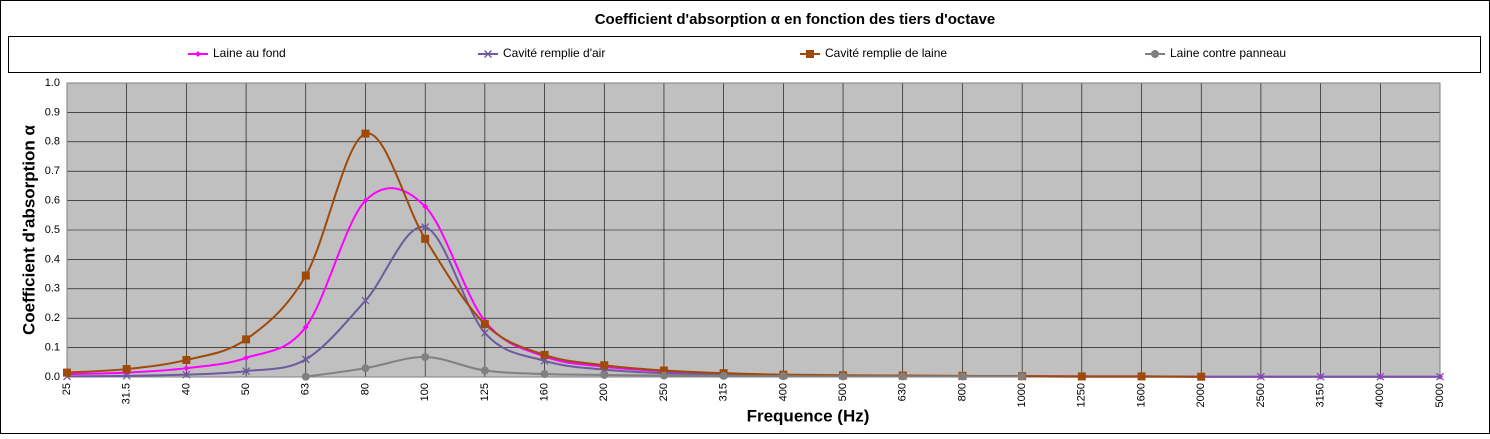 The image size is (1490, 439). What do you see at coordinates (1082, 395) in the screenshot?
I see `x-tick-label: 1250` at bounding box center [1082, 395].